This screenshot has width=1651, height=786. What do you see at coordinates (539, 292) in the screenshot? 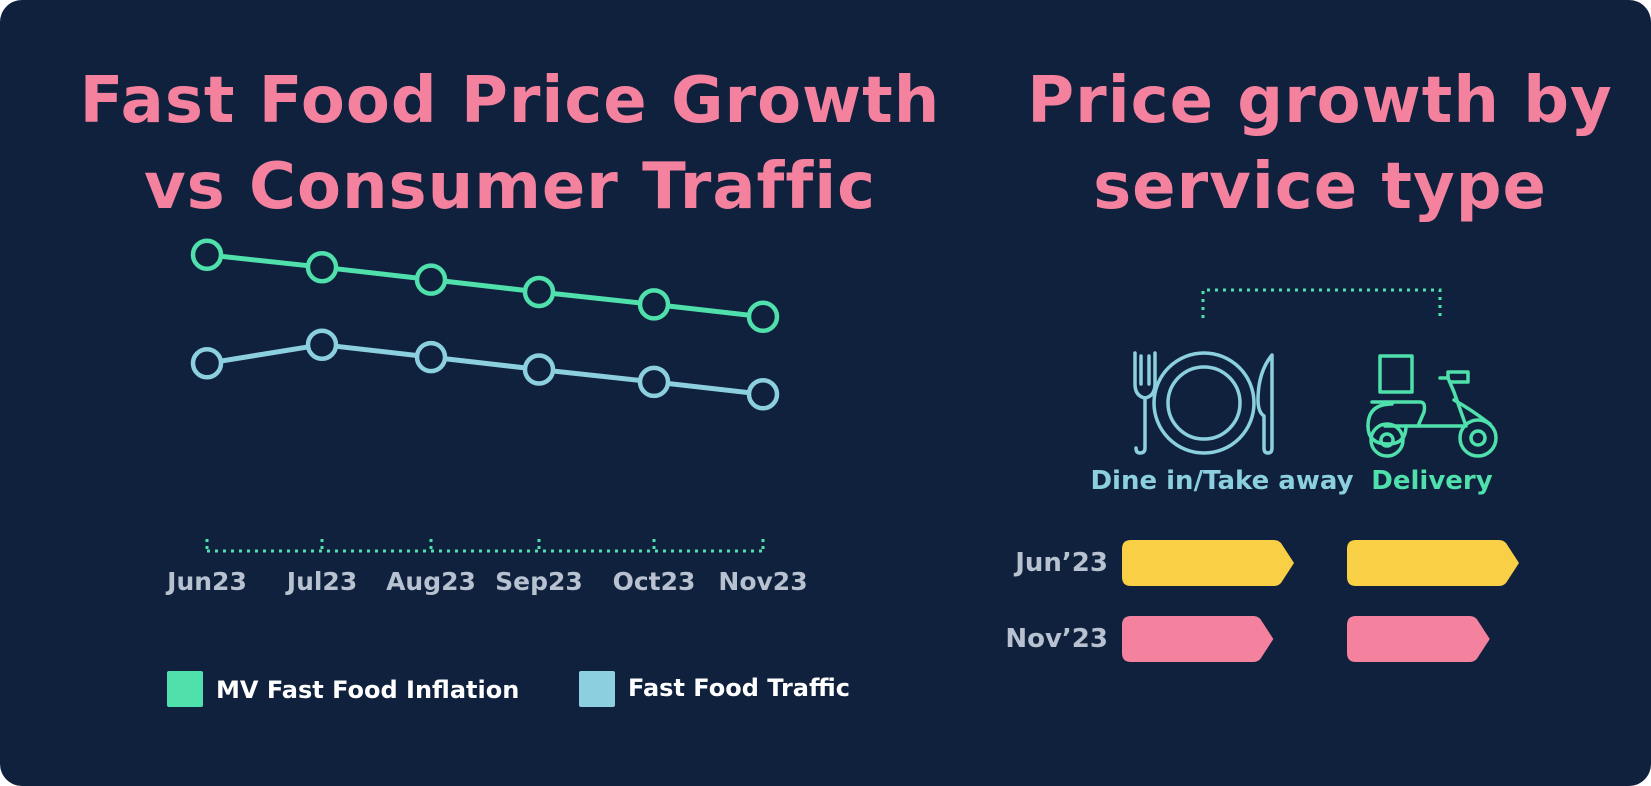
I see `data-point-s0-sep23` at bounding box center [539, 292].